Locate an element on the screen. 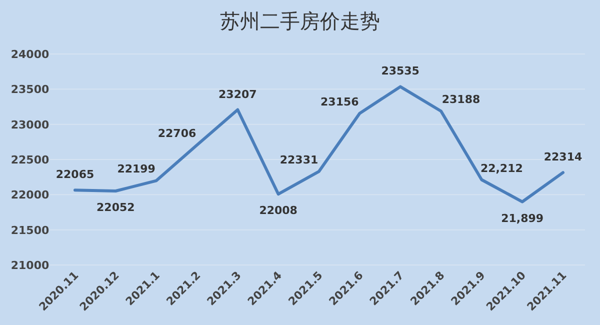 This screenshot has width=600, height=325. data-label: 22314 is located at coordinates (563, 157).